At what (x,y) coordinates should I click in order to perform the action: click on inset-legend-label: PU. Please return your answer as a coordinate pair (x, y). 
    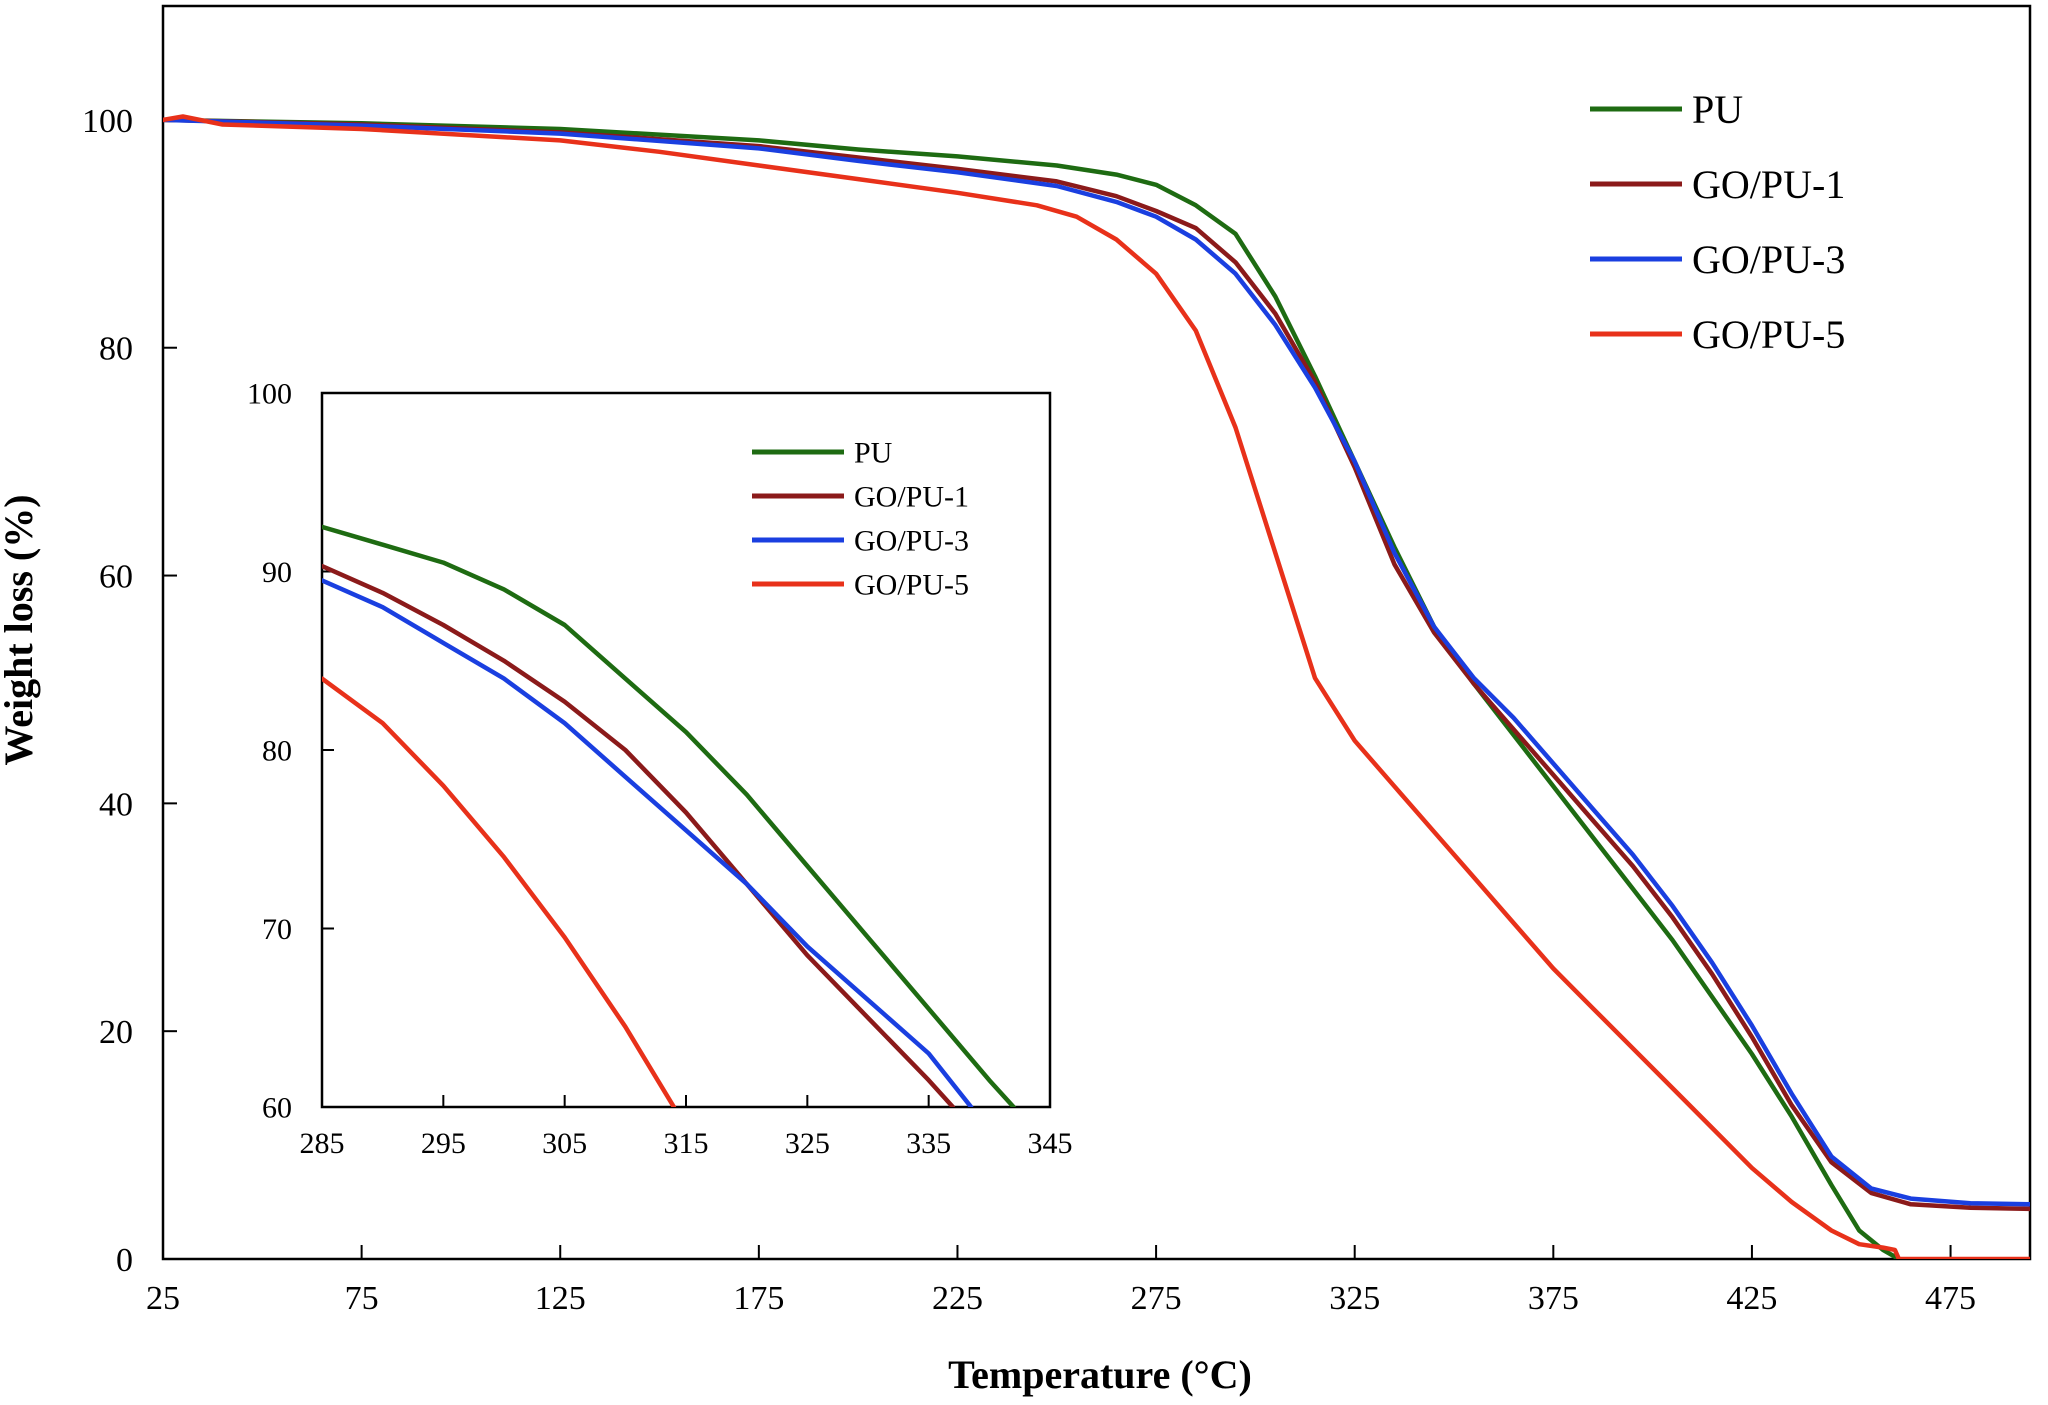
    Looking at the image, I should click on (873, 453).